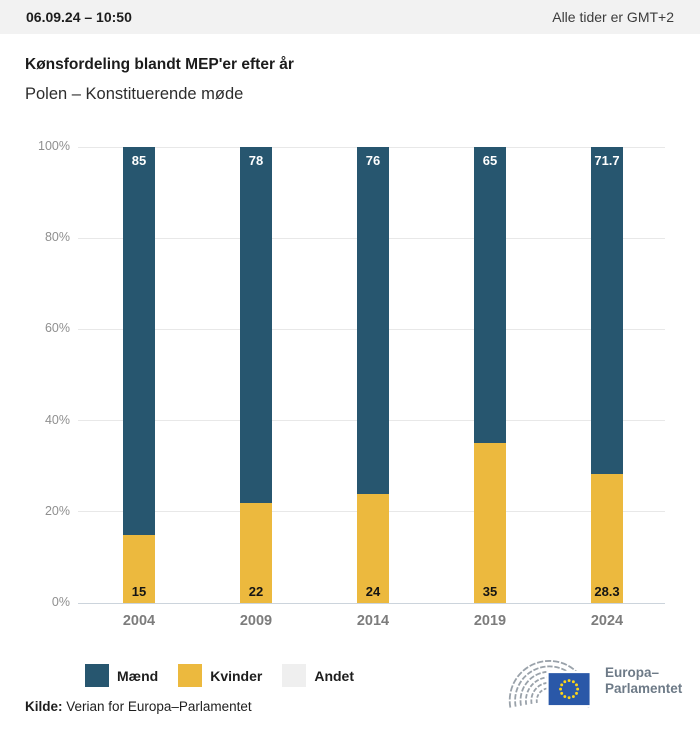 The image size is (700, 731). What do you see at coordinates (139, 621) in the screenshot?
I see `x-tick-label-2004: 2004` at bounding box center [139, 621].